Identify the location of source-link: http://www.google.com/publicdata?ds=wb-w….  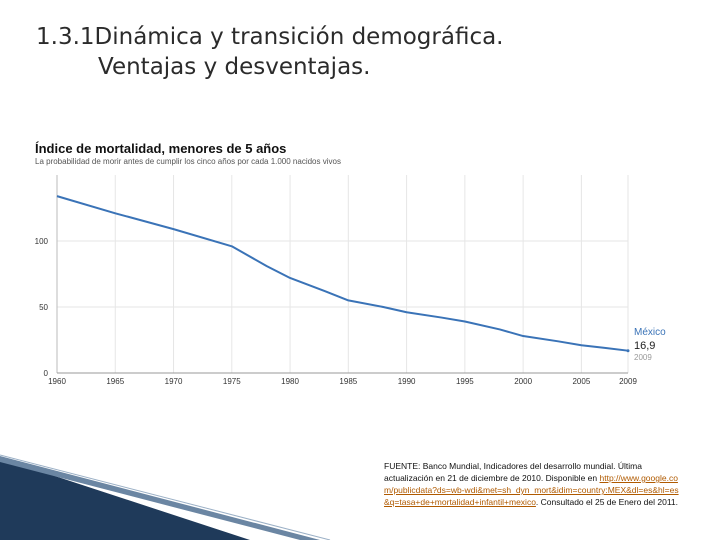
(531, 490).